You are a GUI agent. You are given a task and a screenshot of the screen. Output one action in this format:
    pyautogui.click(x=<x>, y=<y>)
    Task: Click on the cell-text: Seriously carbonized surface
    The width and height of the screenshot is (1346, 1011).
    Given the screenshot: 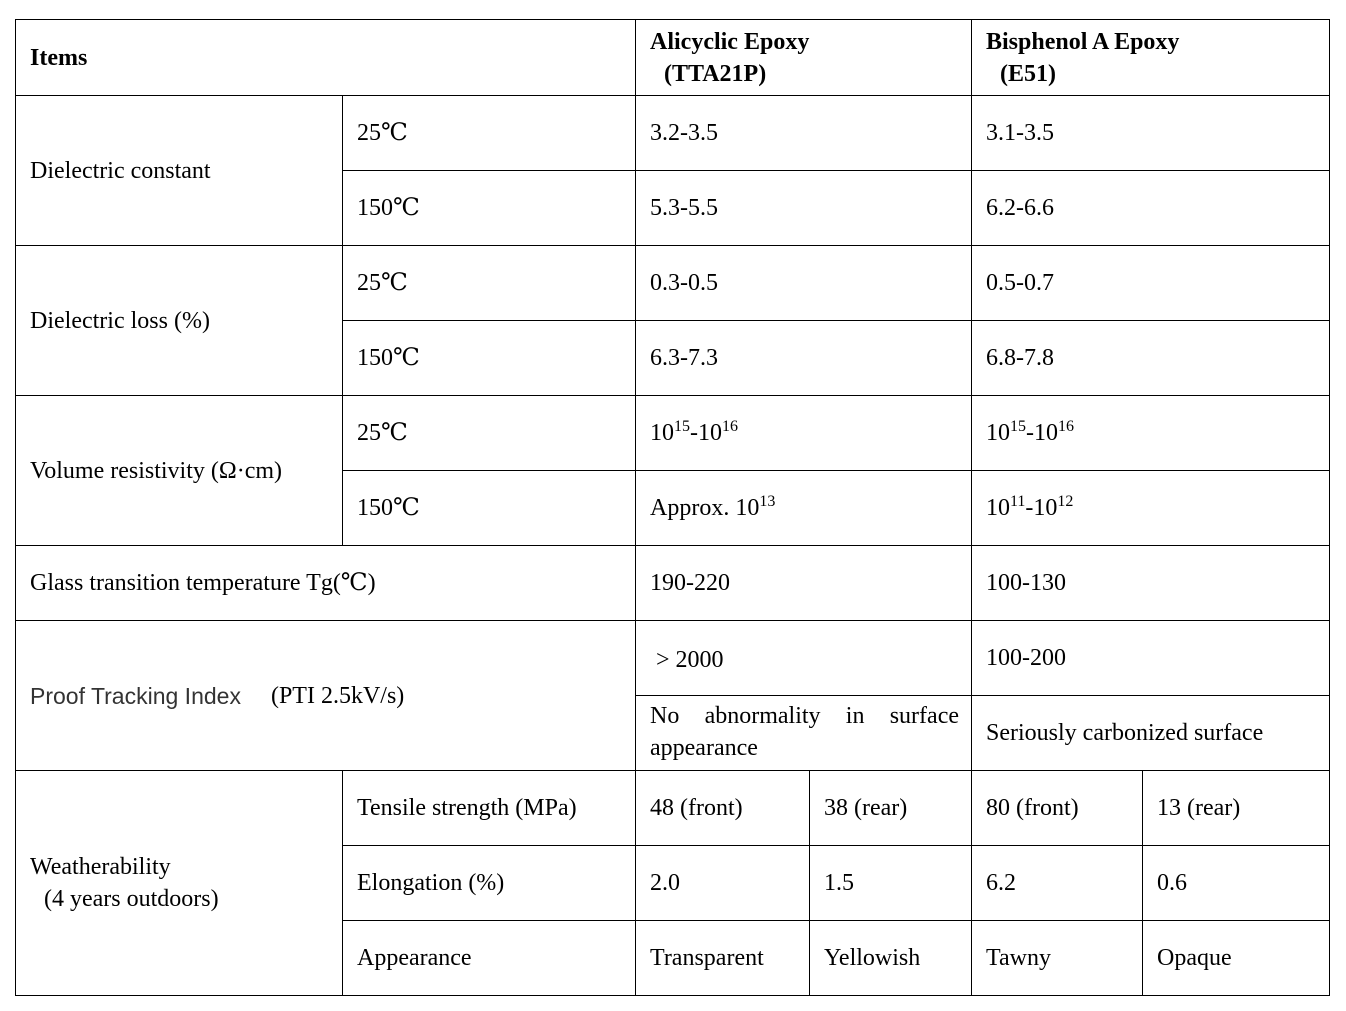 What is the action you would take?
    pyautogui.click(x=1125, y=733)
    